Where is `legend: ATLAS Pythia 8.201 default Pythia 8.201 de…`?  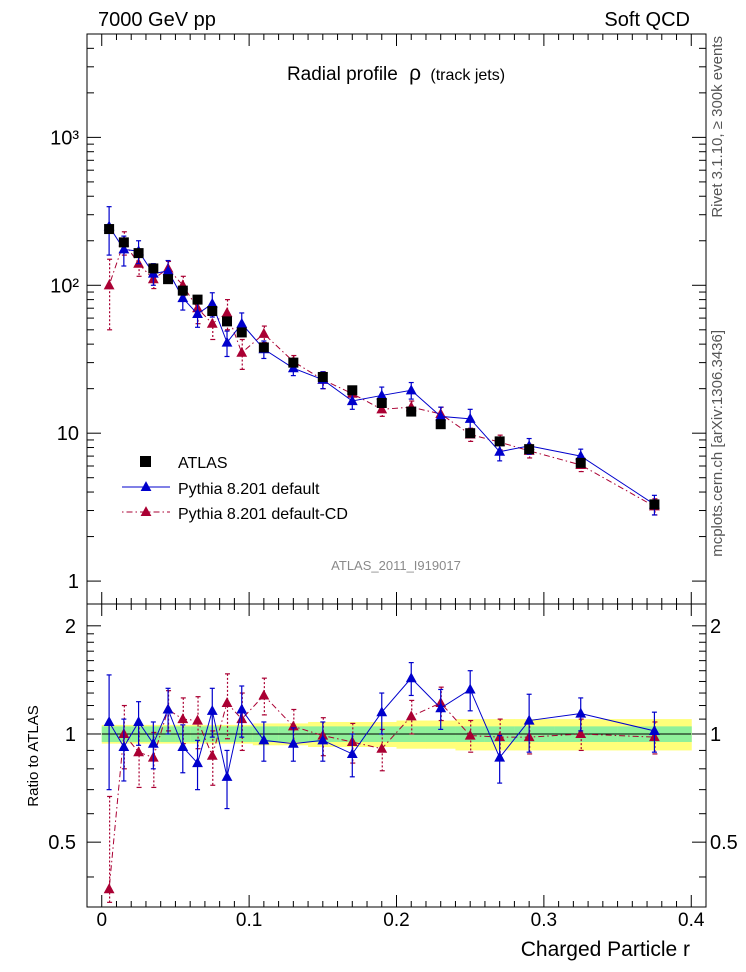
legend: ATLAS Pythia 8.201 default Pythia 8.201 de… is located at coordinates (235, 489).